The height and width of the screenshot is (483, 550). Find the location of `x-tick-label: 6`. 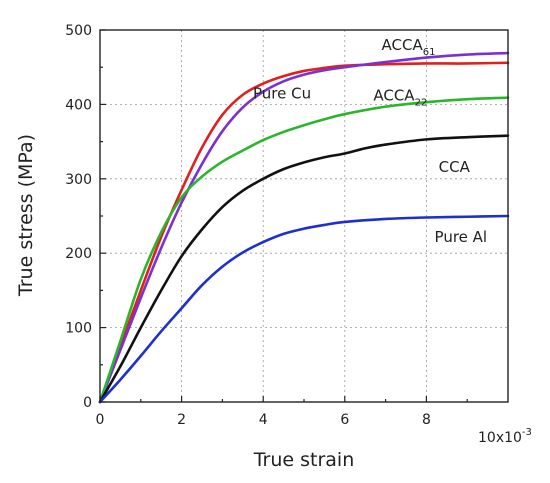

x-tick-label: 6 is located at coordinates (344, 420).